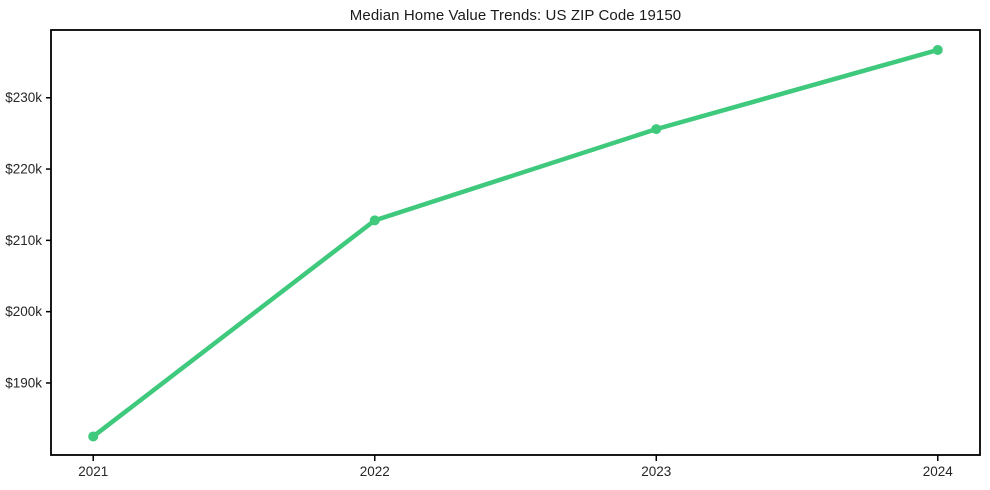 The height and width of the screenshot is (490, 990). Describe the element at coordinates (656, 471) in the screenshot. I see `x-tick-label: 2023` at that location.